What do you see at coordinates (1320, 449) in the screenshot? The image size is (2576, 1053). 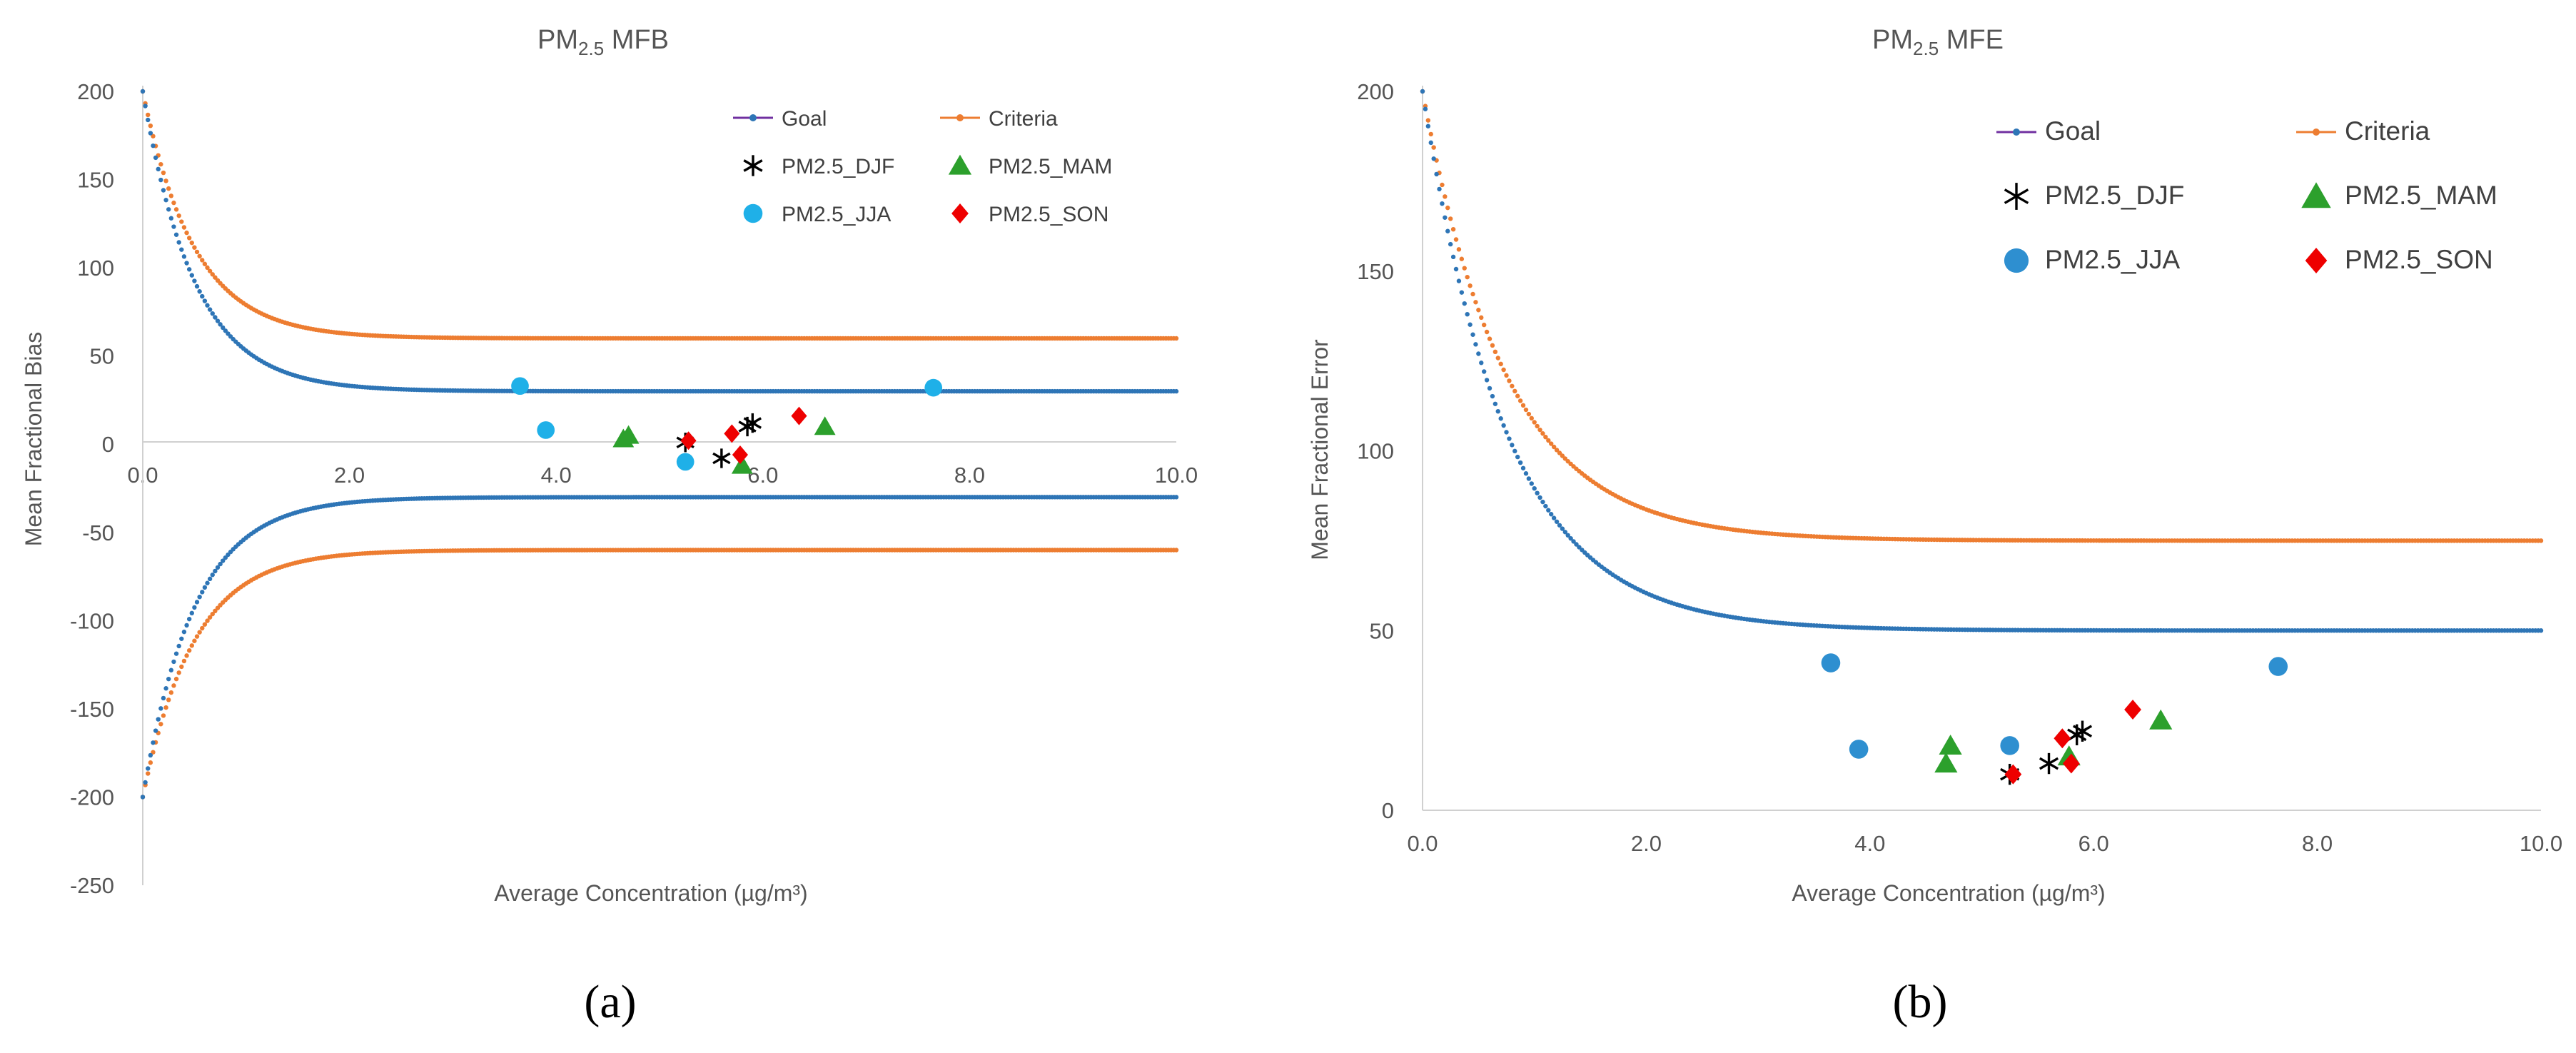 I see `chart-b-ylabel: Mean Fractional Error` at bounding box center [1320, 449].